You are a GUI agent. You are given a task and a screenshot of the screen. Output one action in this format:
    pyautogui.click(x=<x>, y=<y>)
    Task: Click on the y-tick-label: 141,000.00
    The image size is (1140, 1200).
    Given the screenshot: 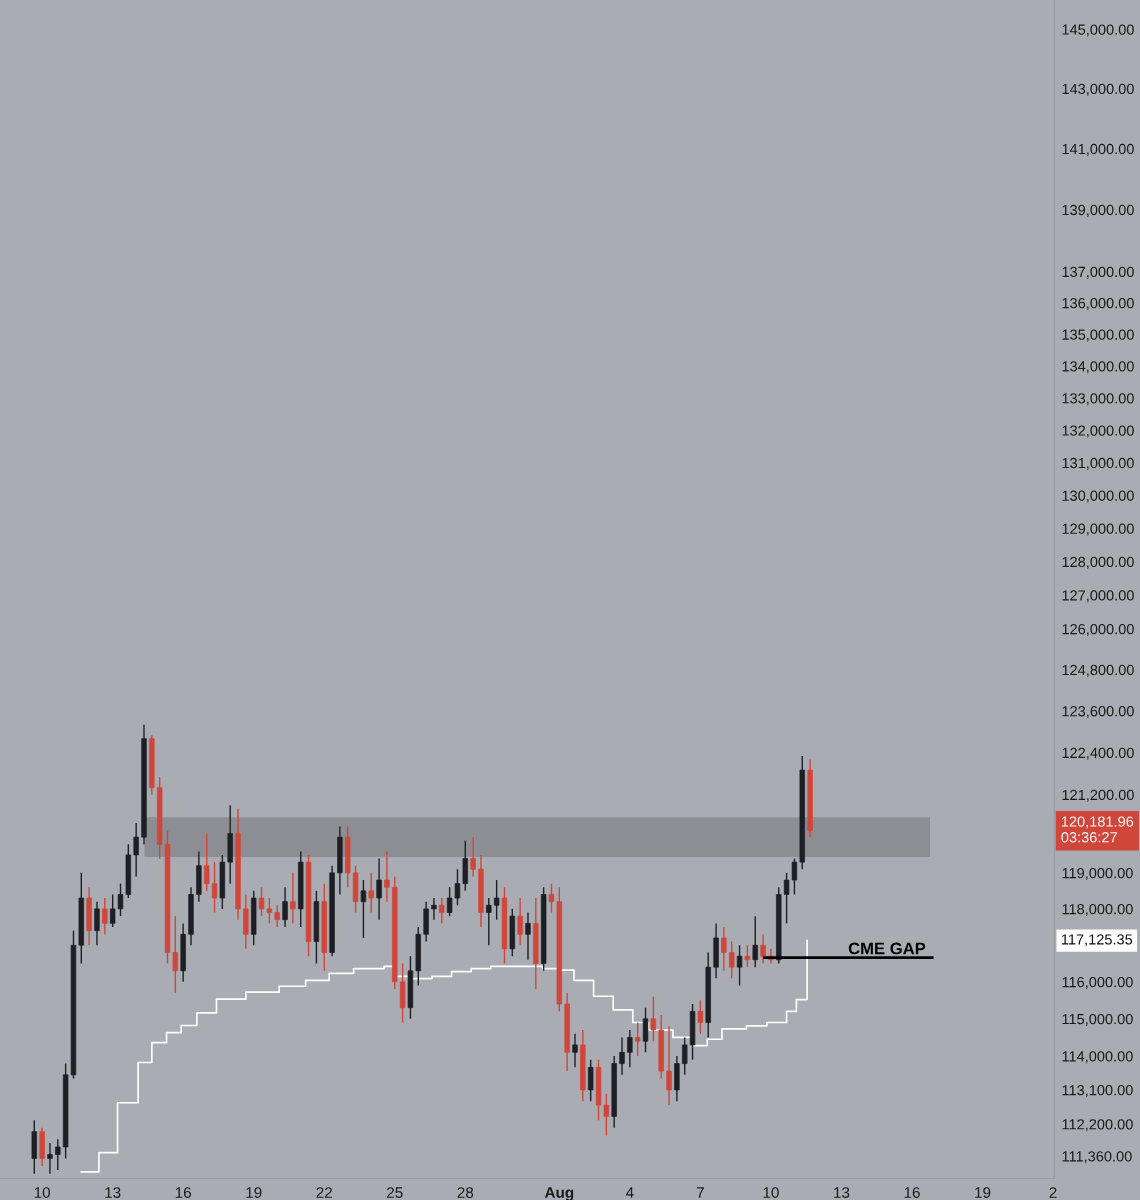 What is the action you would take?
    pyautogui.click(x=1098, y=149)
    